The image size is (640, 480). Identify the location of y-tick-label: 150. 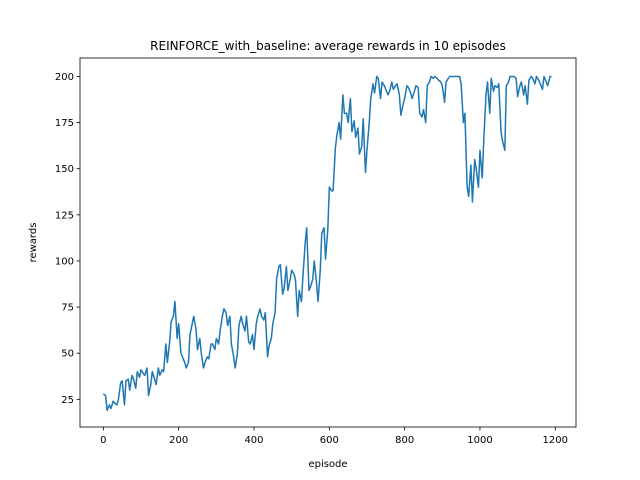
(64, 169).